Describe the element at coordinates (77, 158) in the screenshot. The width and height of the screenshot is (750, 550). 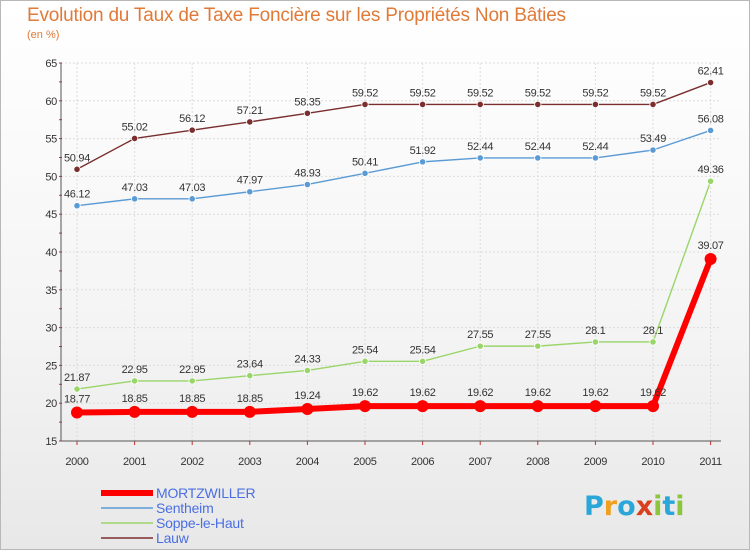
I see `data-label-lauw: 50.94` at that location.